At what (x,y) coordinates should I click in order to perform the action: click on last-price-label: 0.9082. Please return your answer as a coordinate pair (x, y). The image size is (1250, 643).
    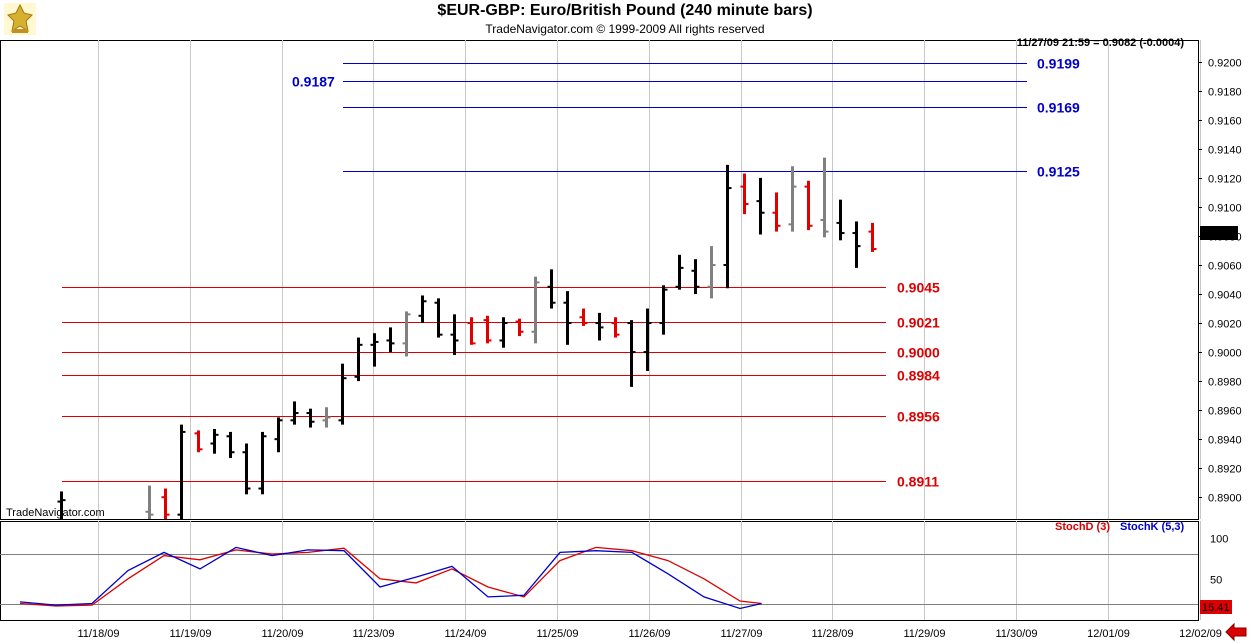
    Looking at the image, I should click on (1220, 234).